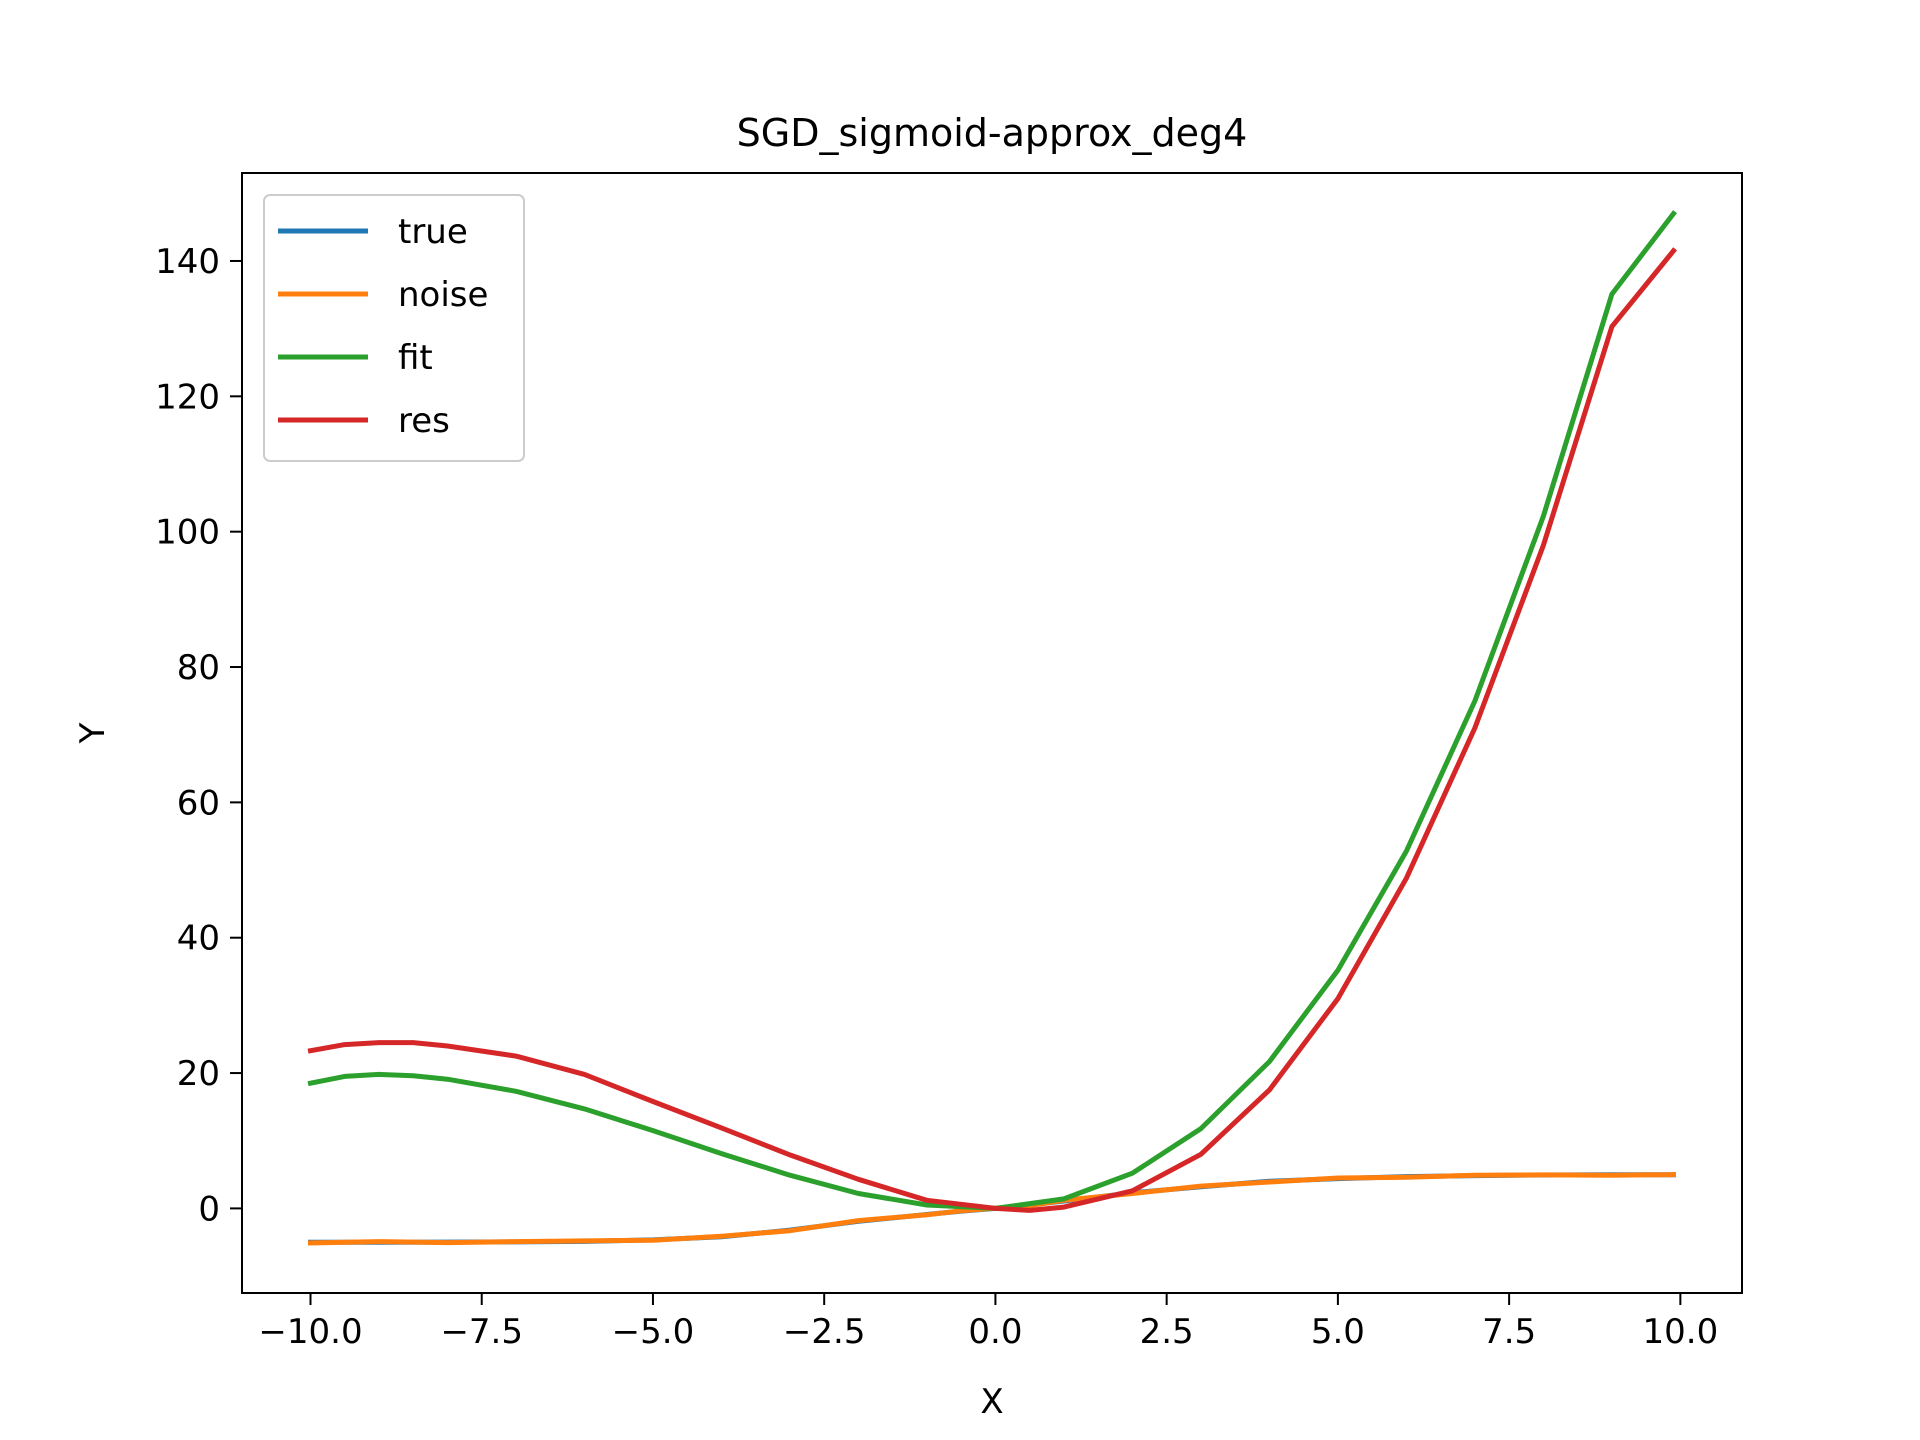 This screenshot has height=1440, width=1920. I want to click on y-tick-label: 0, so click(209, 1209).